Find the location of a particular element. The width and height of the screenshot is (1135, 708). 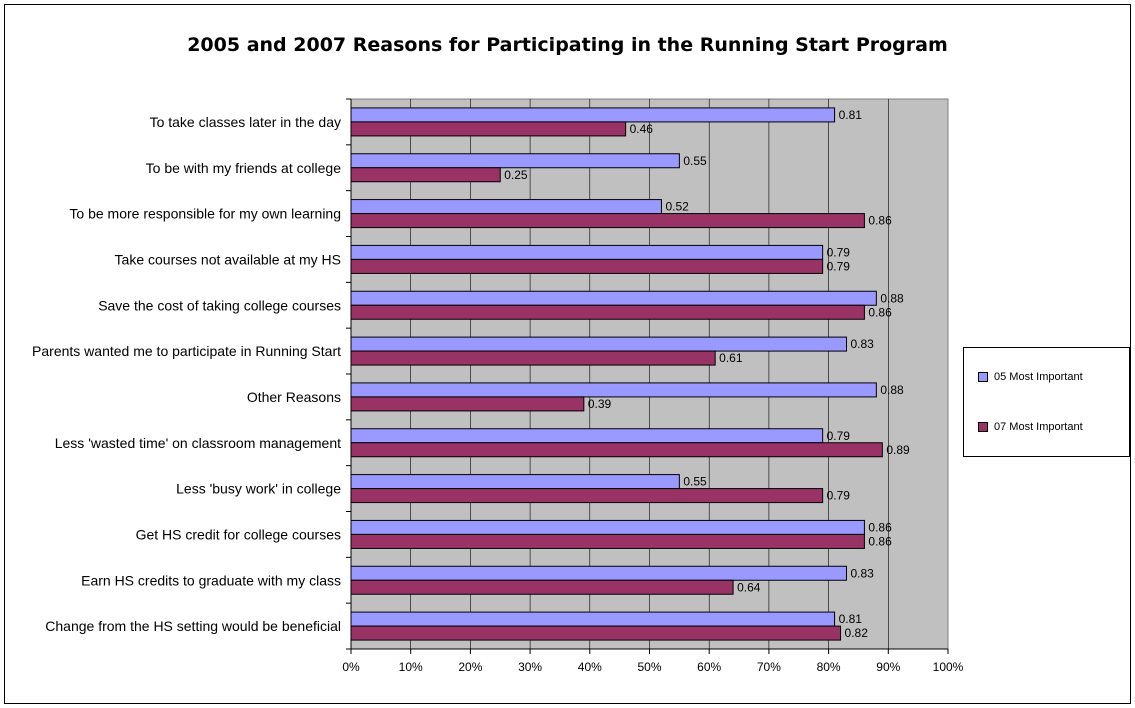

category-label: Take courses not available at my HS is located at coordinates (228, 259).